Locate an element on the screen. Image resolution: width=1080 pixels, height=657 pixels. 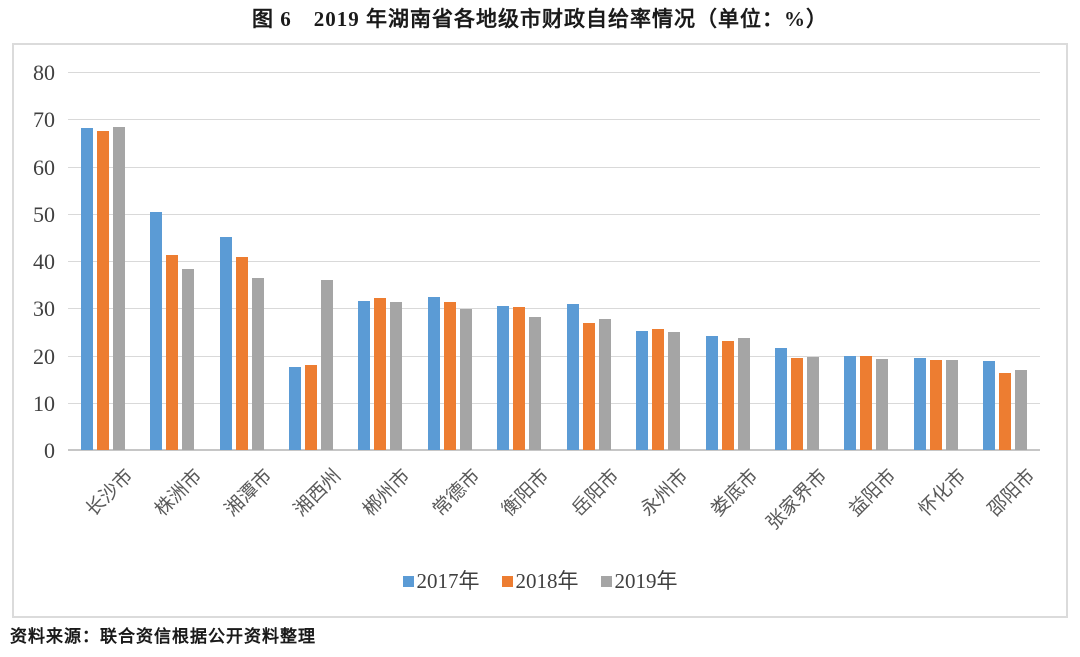
x-axis-label: 衡阳市 is located at coordinates (526, 493).